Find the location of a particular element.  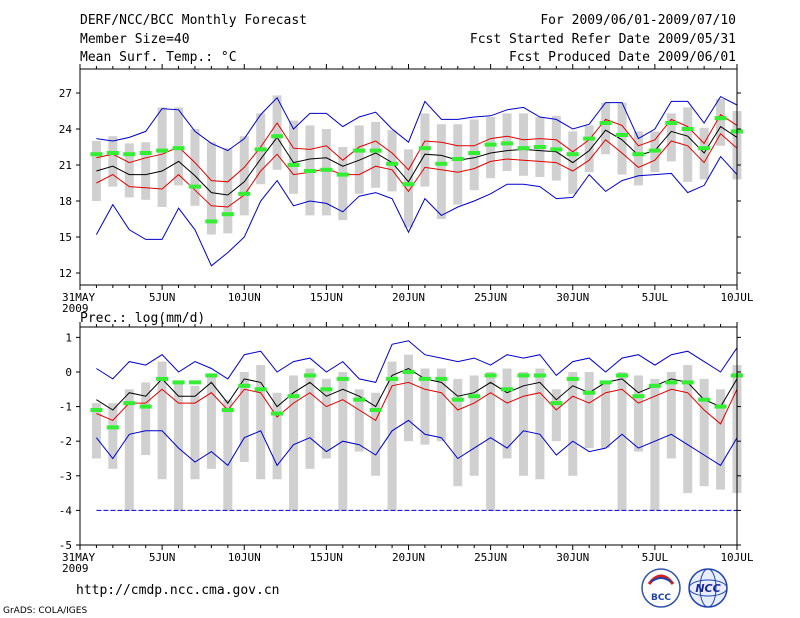

member-size: Member Size=40 is located at coordinates (135, 39).